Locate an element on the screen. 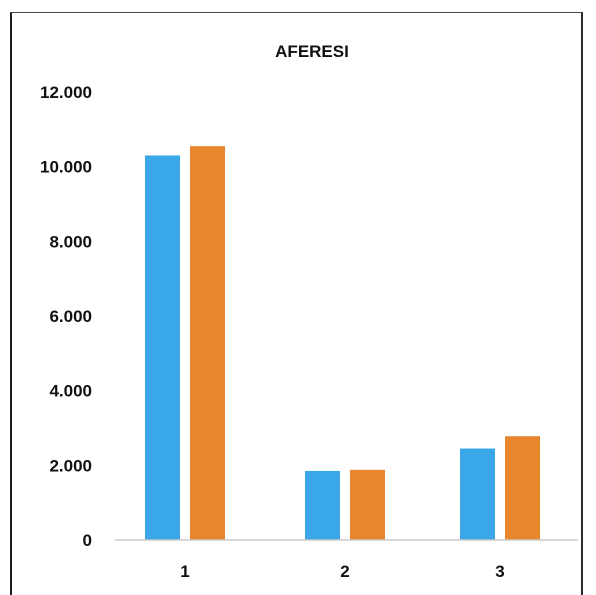 The height and width of the screenshot is (595, 596). y-tick-label: 10.000 is located at coordinates (66, 167).